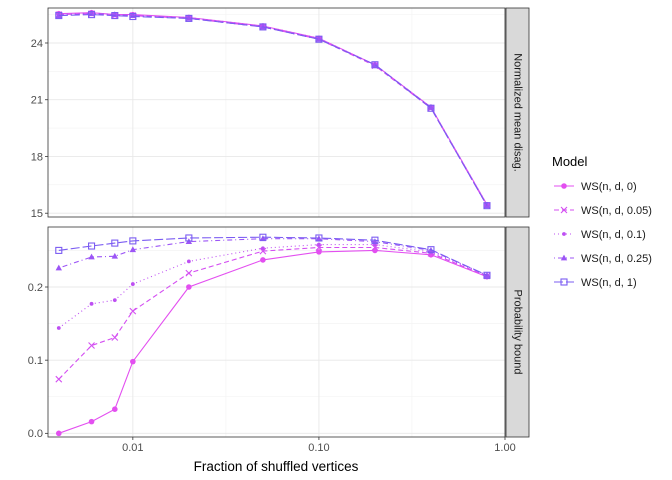 The image size is (672, 480). I want to click on bottom-panel-y-axis: 0.0 0.1 0.2, so click(38, 361).